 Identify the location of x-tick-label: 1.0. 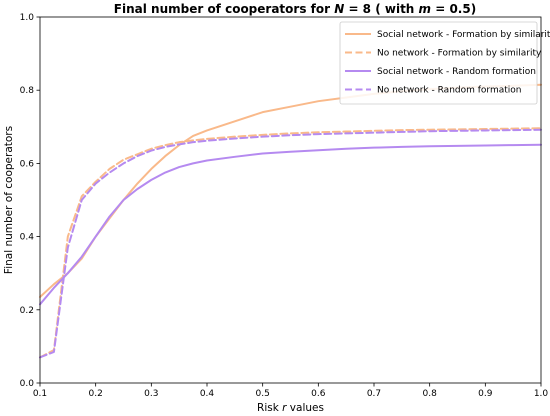
(541, 394).